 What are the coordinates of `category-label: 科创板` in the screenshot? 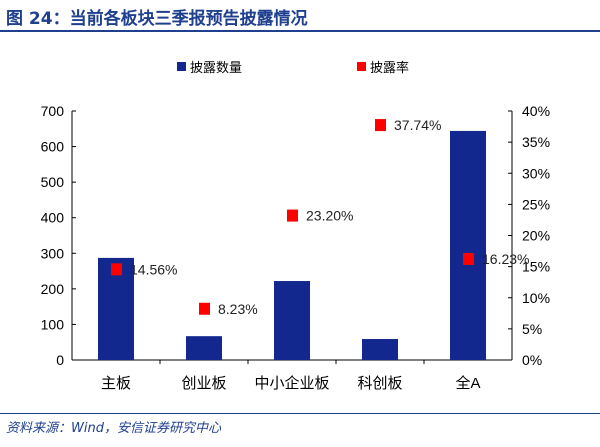 It's located at (379, 383).